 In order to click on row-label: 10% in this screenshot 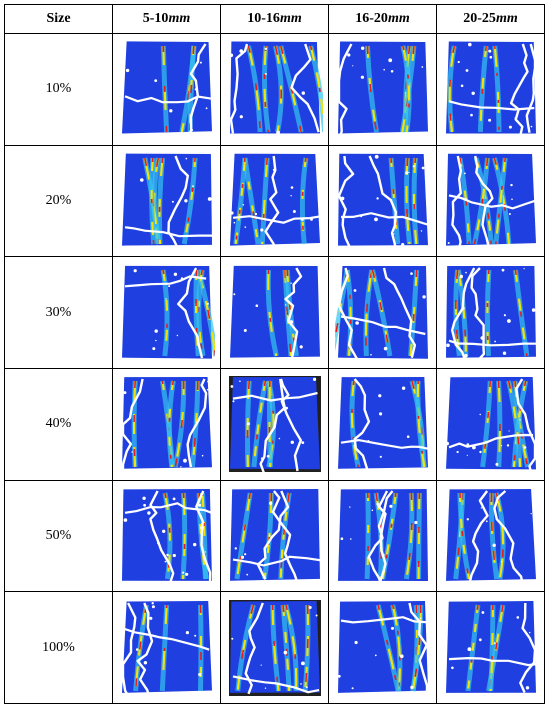, I will do `click(58, 89)`.